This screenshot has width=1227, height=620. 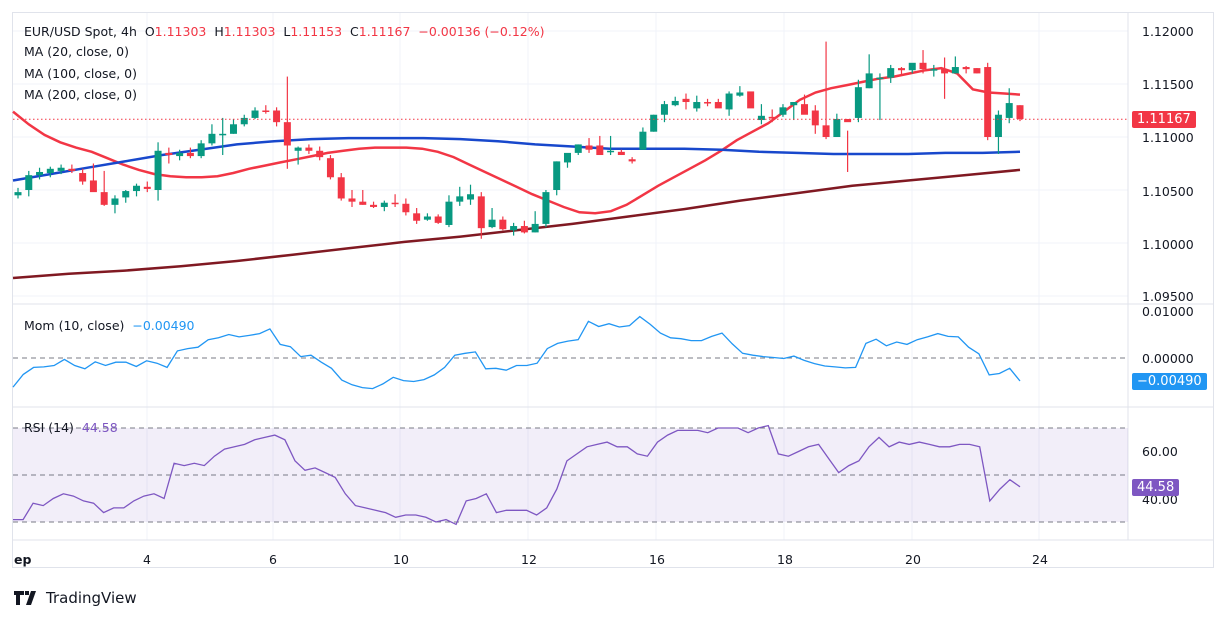 I want to click on close-value: 1.11167, so click(x=384, y=31).